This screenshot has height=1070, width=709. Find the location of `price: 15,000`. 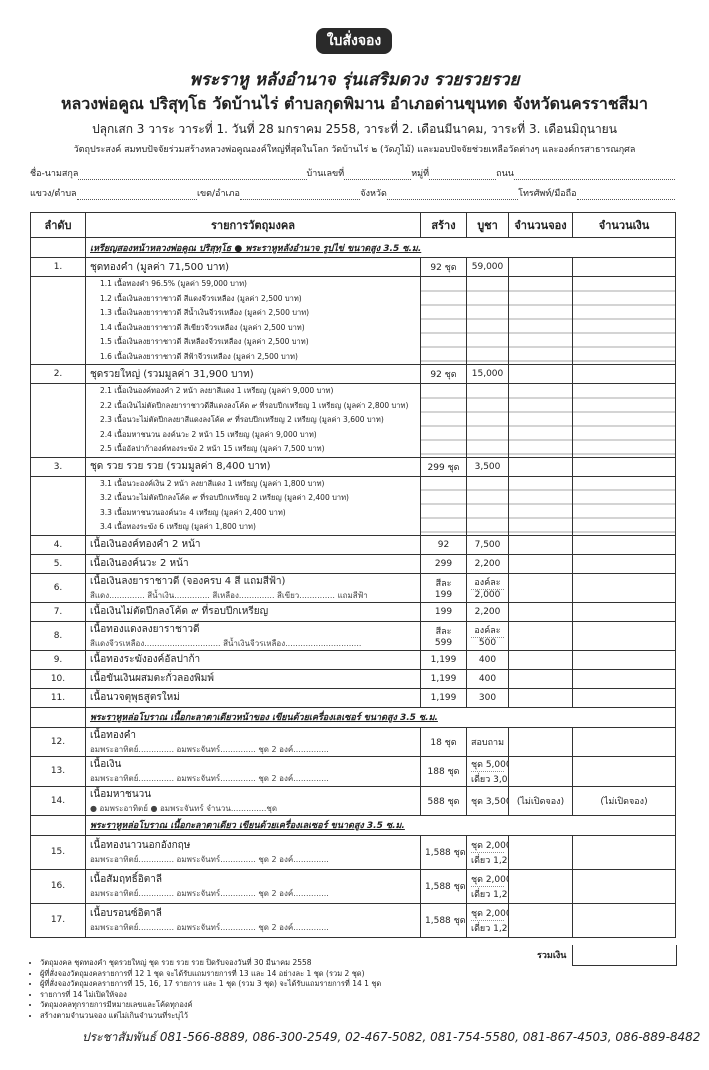

price: 15,000 is located at coordinates (487, 374).